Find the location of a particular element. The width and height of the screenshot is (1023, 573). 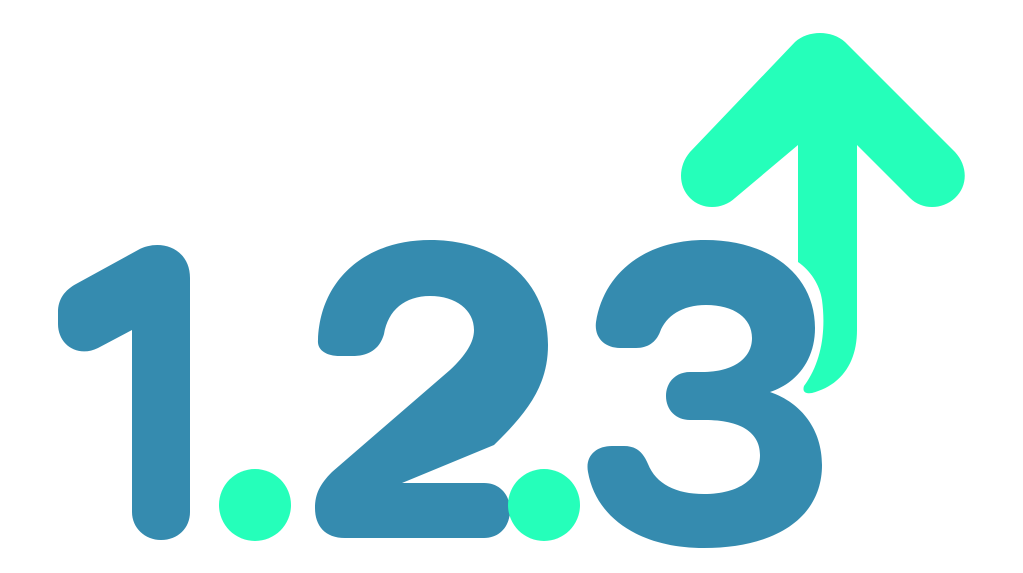

digit-three-glyph is located at coordinates (704, 394).